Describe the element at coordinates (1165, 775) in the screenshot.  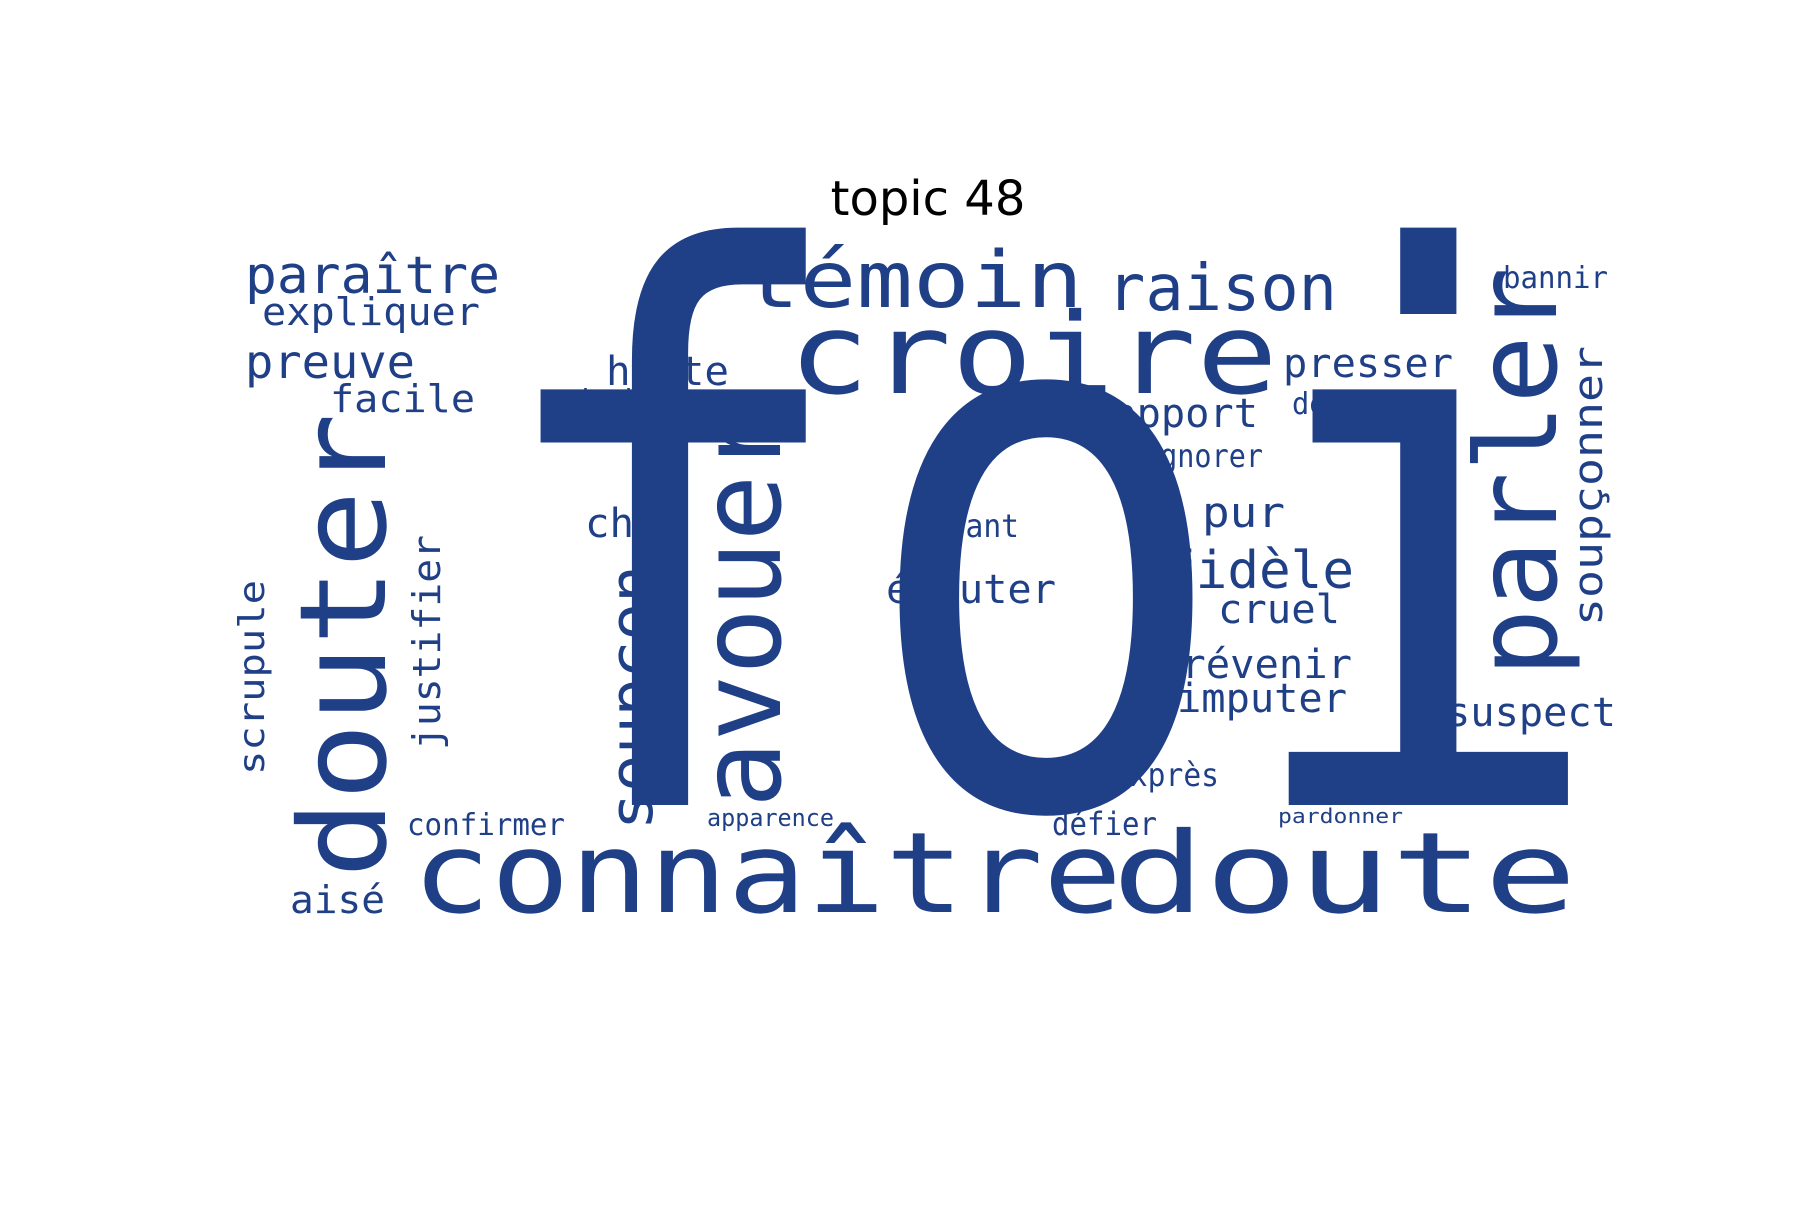
I see `word-expres: exprès` at that location.